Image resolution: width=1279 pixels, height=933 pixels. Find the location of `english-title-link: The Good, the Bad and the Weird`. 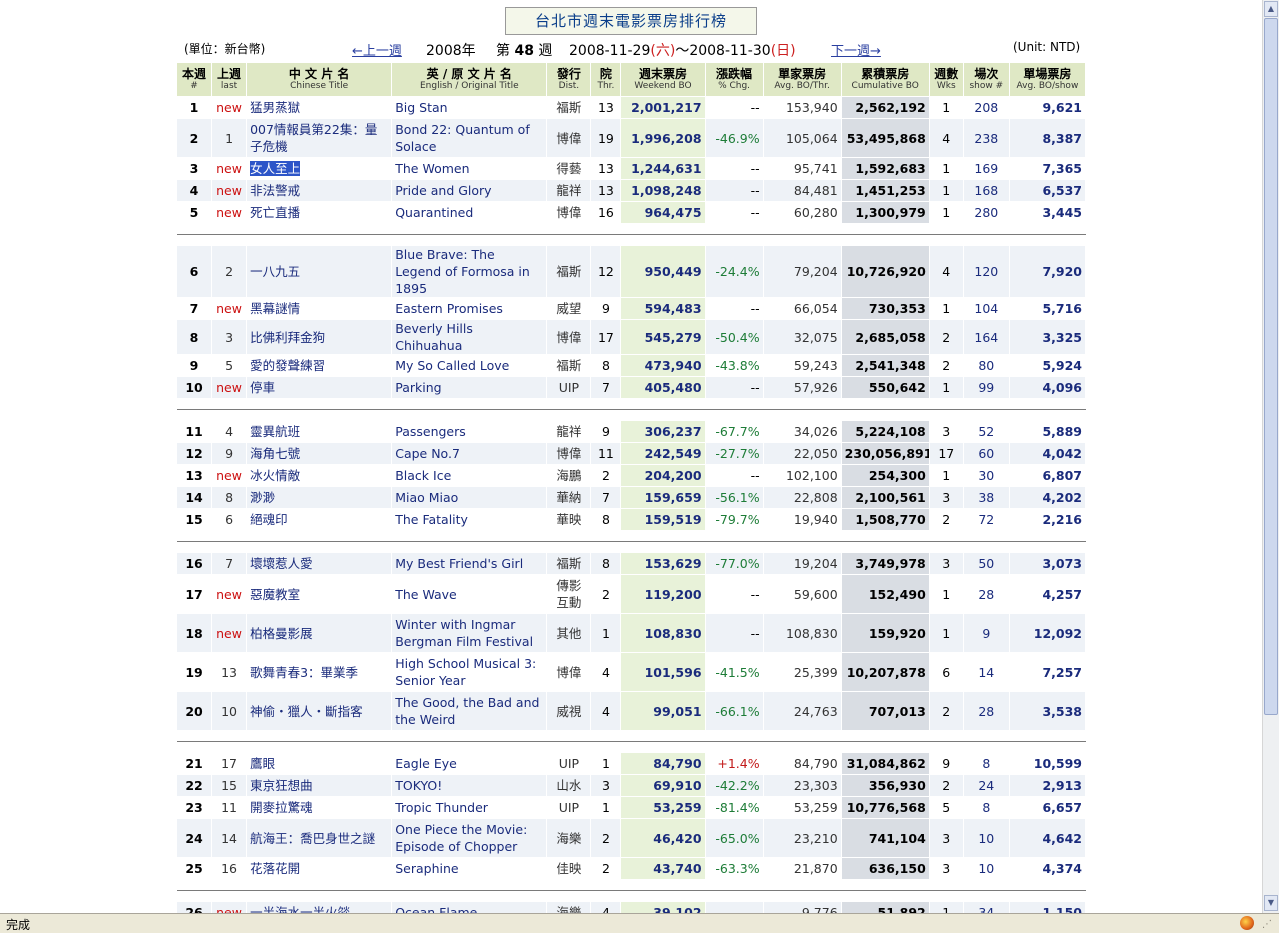

english-title-link: The Good, the Bad and the Weird is located at coordinates (469, 711).